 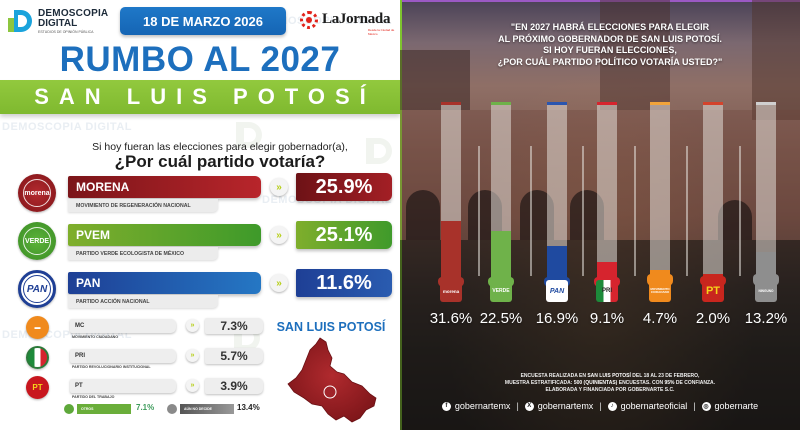 I want to click on state-band: SAN LUIS POTOSÍ, so click(x=200, y=97).